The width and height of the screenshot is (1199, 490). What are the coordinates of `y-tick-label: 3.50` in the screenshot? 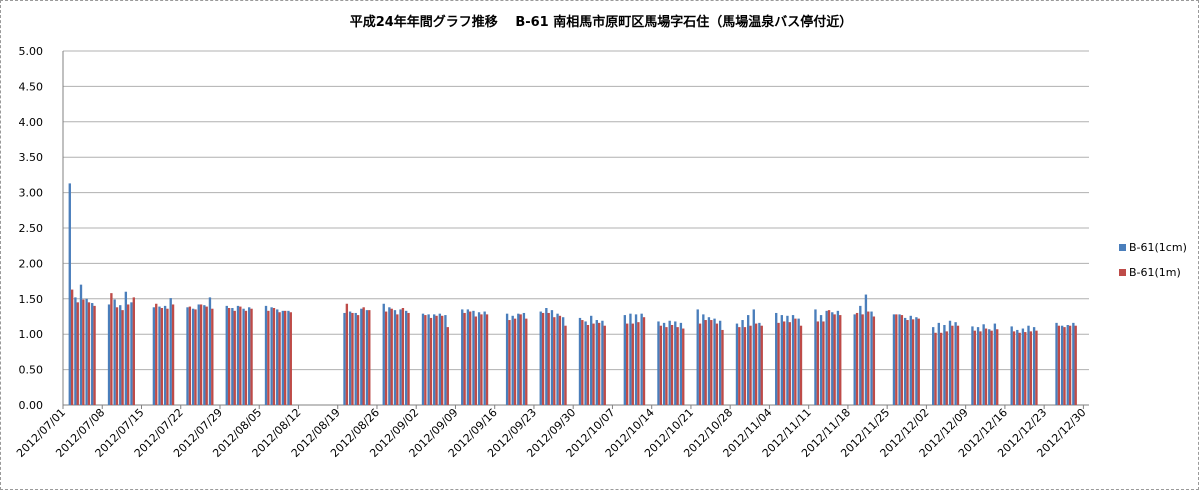 It's located at (31, 157).